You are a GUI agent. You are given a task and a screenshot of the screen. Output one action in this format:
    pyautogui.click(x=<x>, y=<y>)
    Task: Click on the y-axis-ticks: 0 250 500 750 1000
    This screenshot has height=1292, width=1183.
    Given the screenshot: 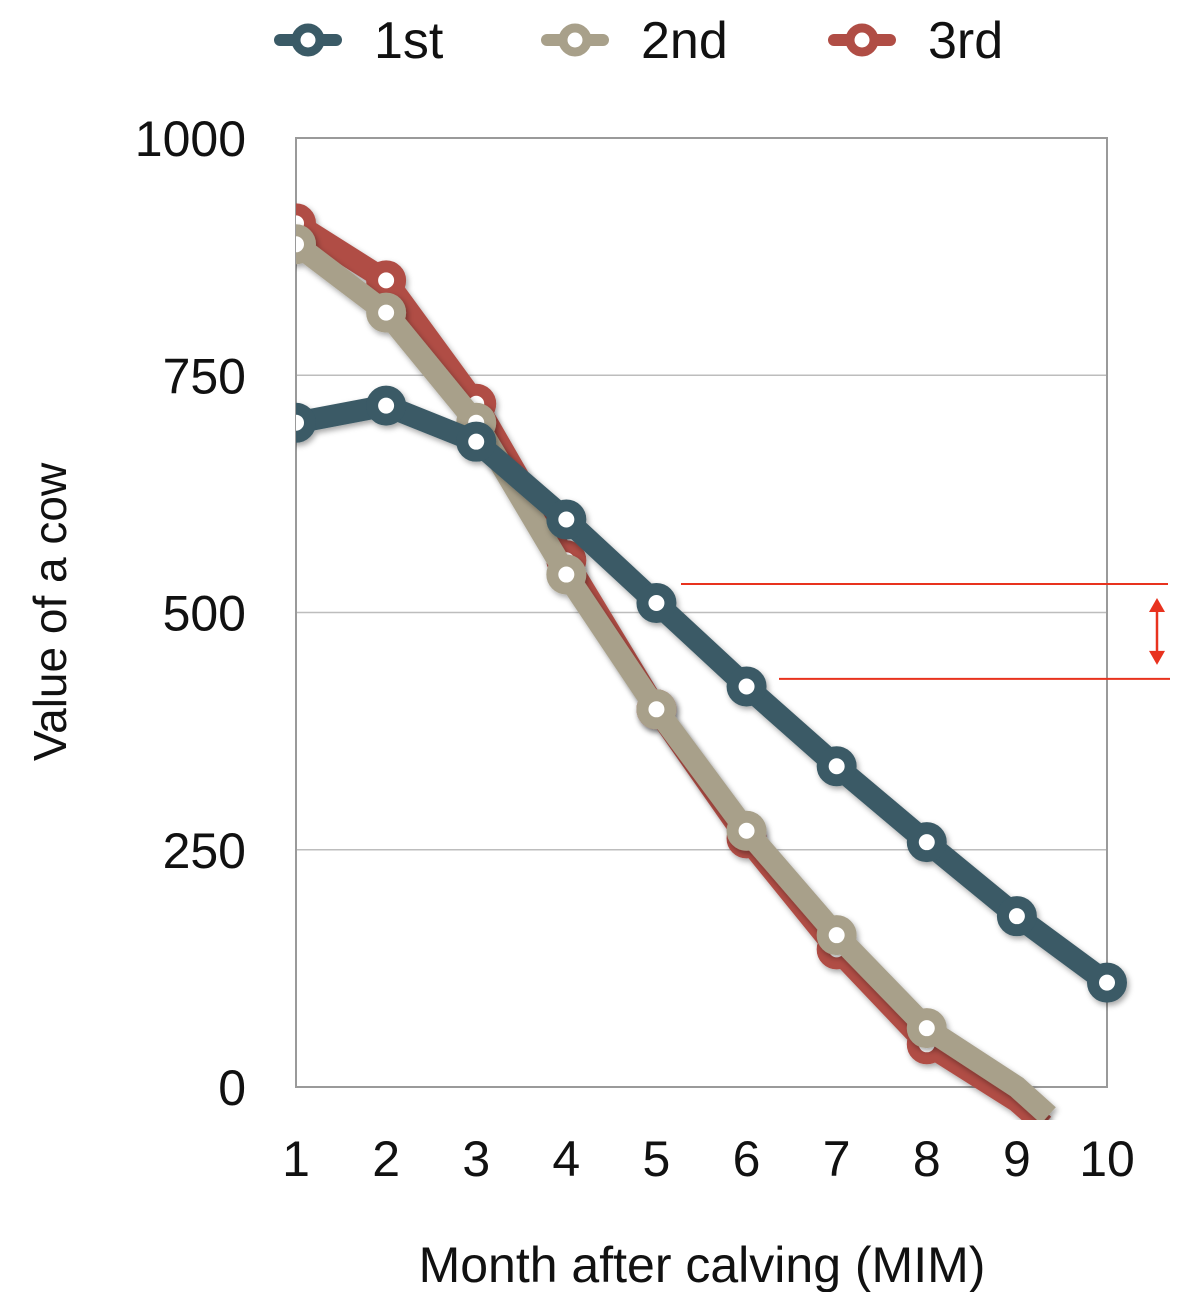 What is the action you would take?
    pyautogui.click(x=190, y=613)
    